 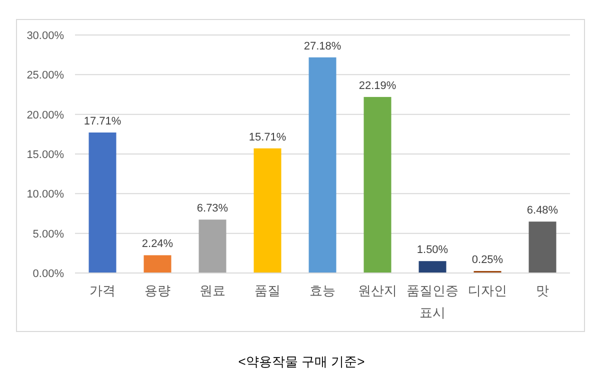 What do you see at coordinates (542, 210) in the screenshot?
I see `data-label: 6.48%` at bounding box center [542, 210].